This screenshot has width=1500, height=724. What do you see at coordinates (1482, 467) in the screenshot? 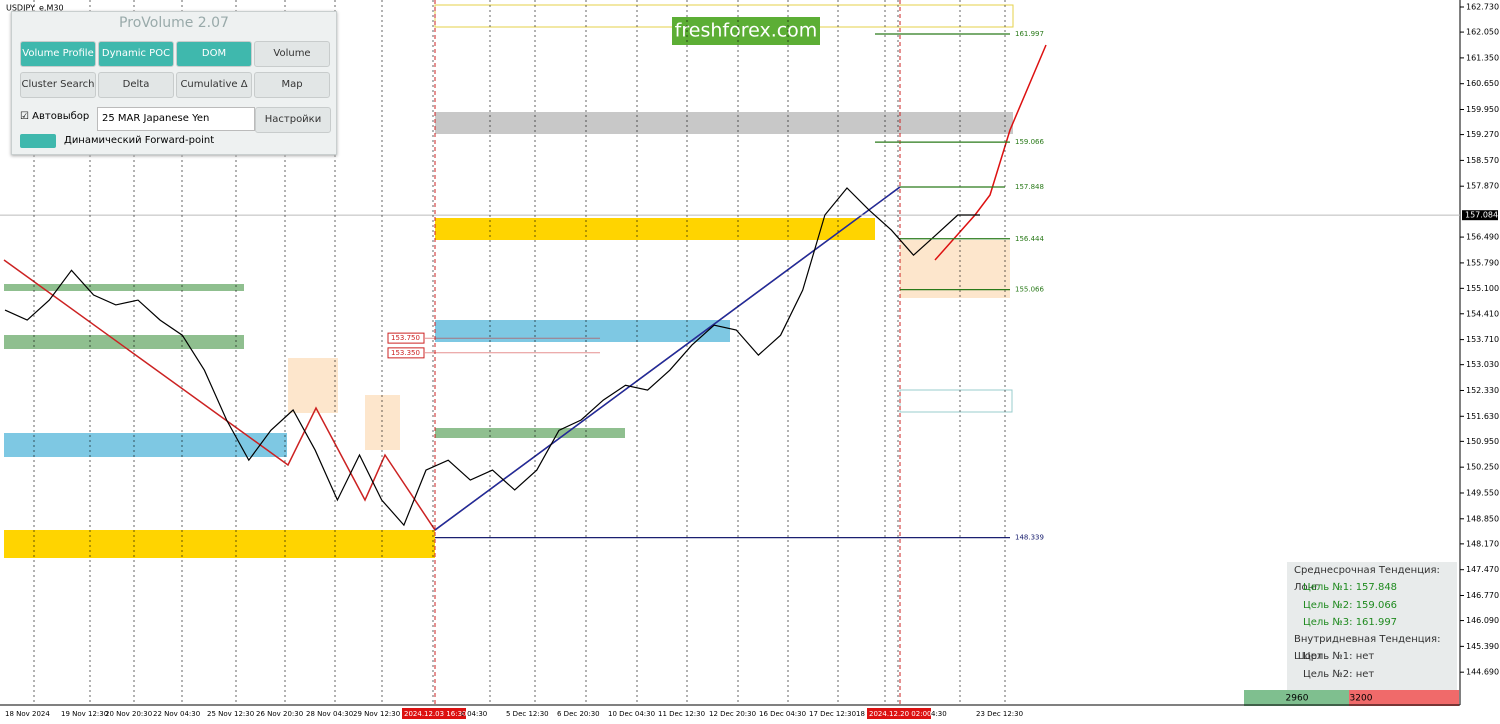
I see `y-tick-label: 150.250` at bounding box center [1482, 467].